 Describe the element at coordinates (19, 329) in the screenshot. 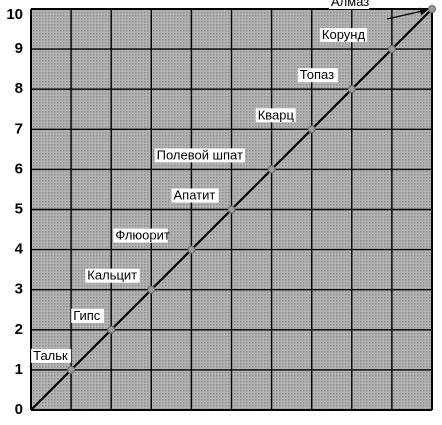

I see `y-tick-label: 2` at that location.